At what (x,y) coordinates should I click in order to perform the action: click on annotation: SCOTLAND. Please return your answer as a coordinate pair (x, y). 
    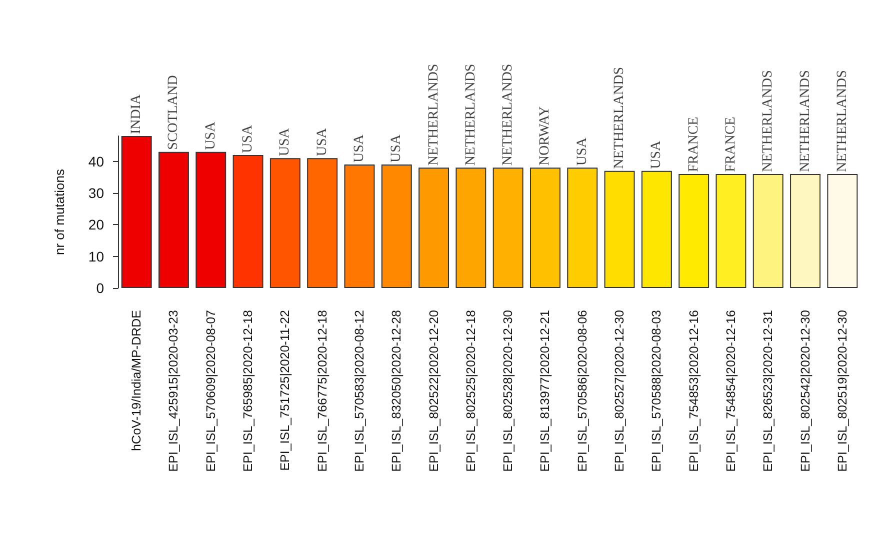
    Looking at the image, I should click on (174, 112).